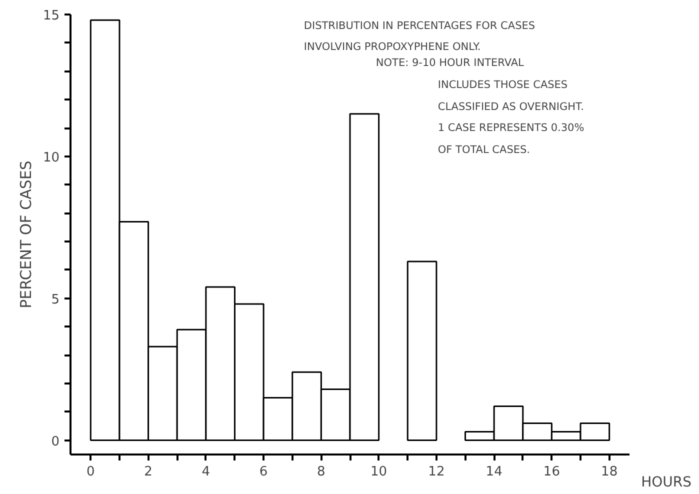 This screenshot has width=699, height=494. Describe the element at coordinates (148, 472) in the screenshot. I see `x-tick-label: 2` at that location.